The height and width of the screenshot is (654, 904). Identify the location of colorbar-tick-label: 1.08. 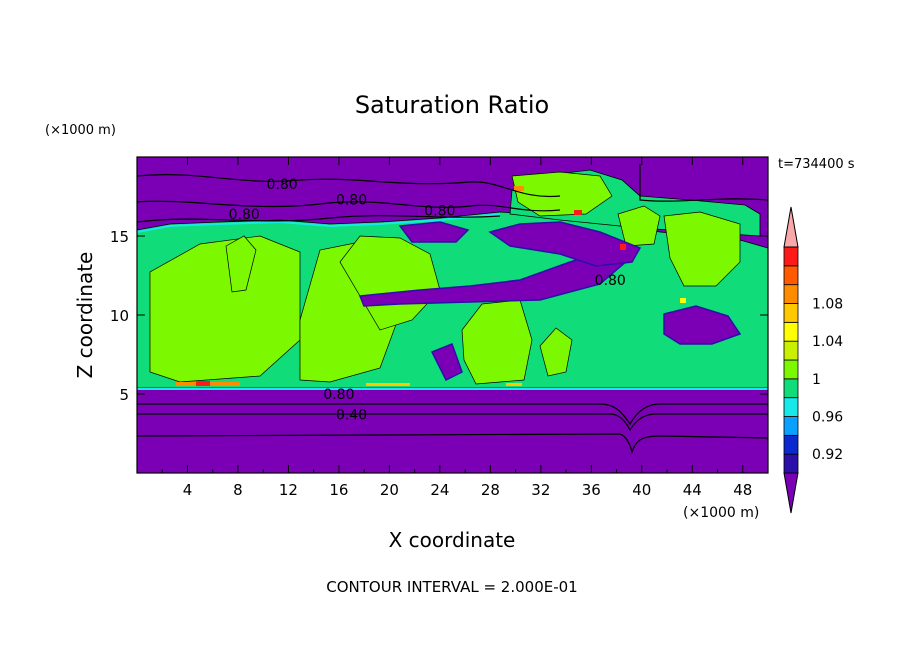
(827, 305).